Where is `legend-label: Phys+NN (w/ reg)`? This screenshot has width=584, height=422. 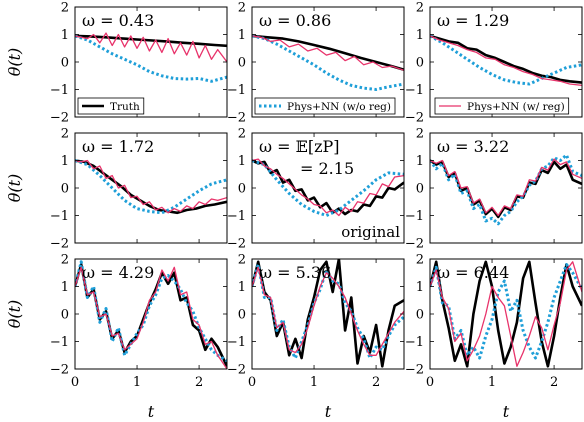 legend-label: Phys+NN (w/ reg) is located at coordinates (516, 107).